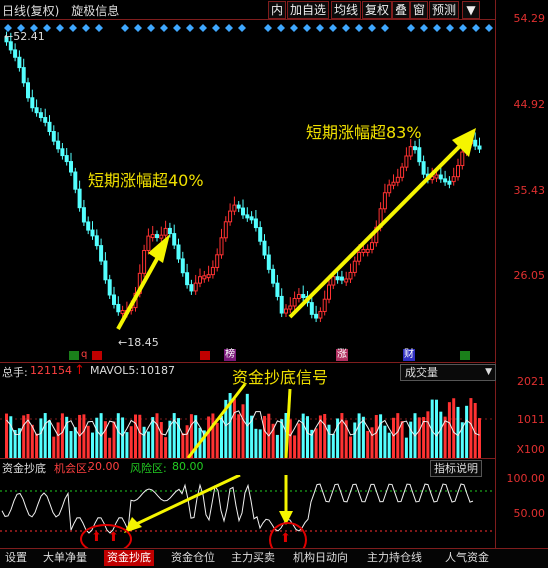  Describe the element at coordinates (230, 355) in the screenshot. I see `event-tag-bang: 榜` at that location.